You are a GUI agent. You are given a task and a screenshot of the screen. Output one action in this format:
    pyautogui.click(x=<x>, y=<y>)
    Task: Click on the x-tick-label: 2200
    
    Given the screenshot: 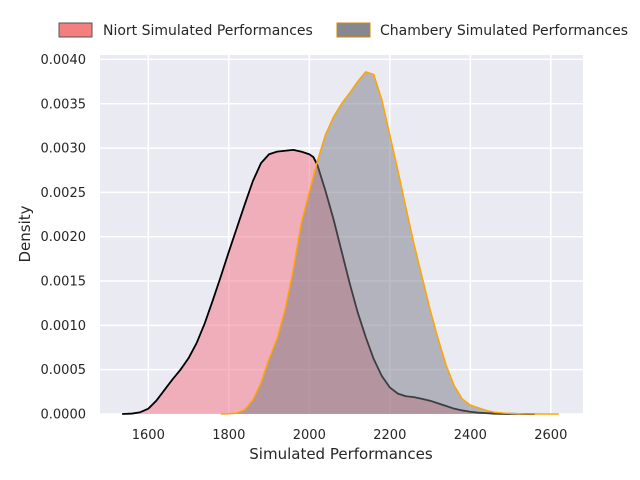 What is the action you would take?
    pyautogui.click(x=389, y=435)
    